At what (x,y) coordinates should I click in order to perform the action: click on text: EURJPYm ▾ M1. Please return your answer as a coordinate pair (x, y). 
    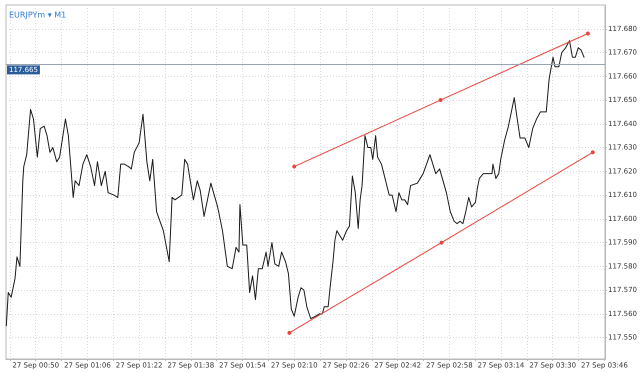
    Looking at the image, I should click on (37, 15).